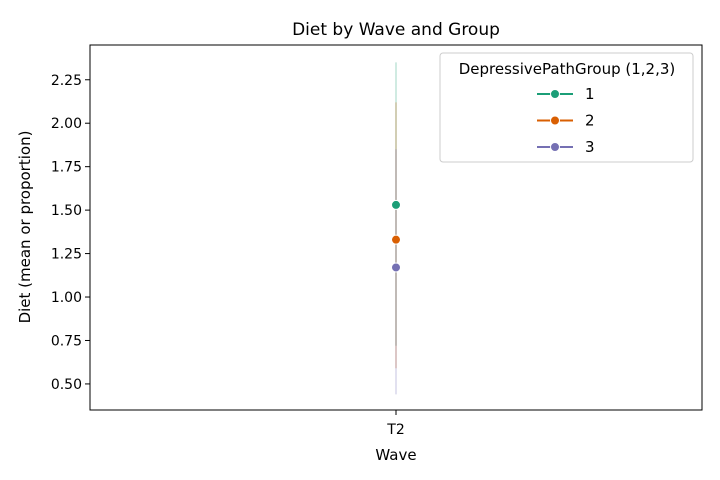 This screenshot has height=480, width=720. What do you see at coordinates (66, 124) in the screenshot?
I see `y-tick-label: 2.00` at bounding box center [66, 124].